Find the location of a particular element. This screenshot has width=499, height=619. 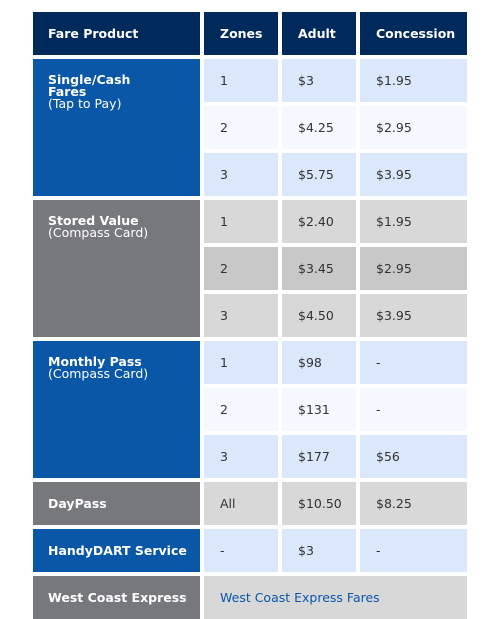

header-concession: Concession is located at coordinates (413, 33).